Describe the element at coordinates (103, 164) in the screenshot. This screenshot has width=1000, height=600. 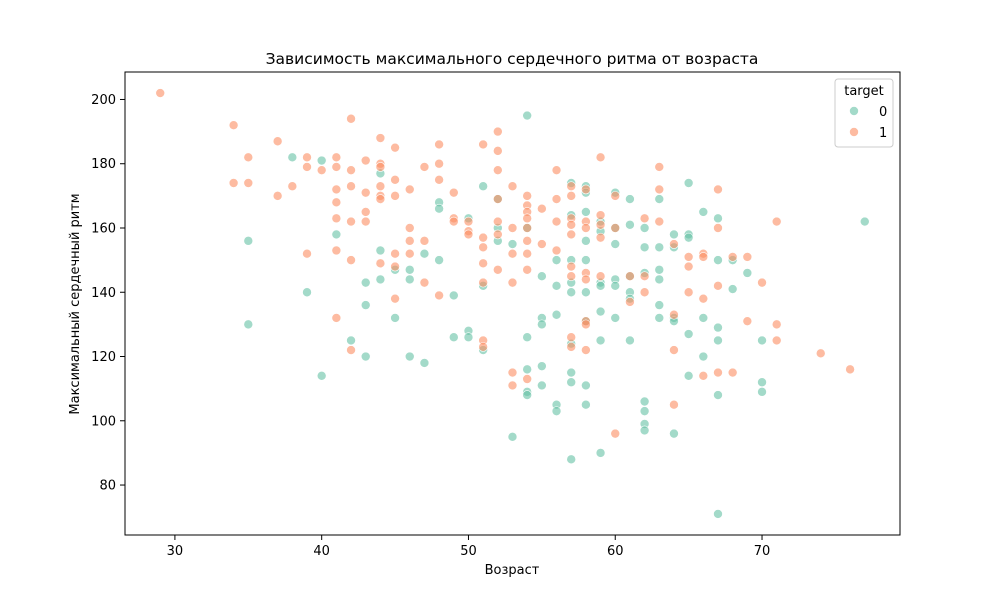
I see `y-tick-label: 180` at that location.